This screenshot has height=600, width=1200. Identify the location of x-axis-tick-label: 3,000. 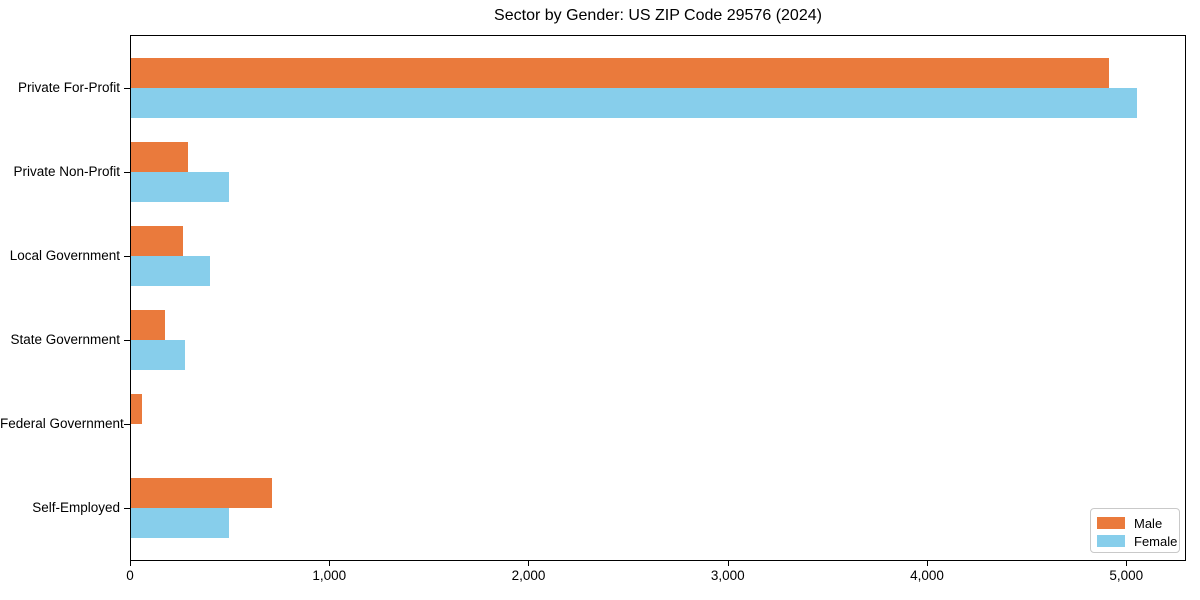
(727, 575).